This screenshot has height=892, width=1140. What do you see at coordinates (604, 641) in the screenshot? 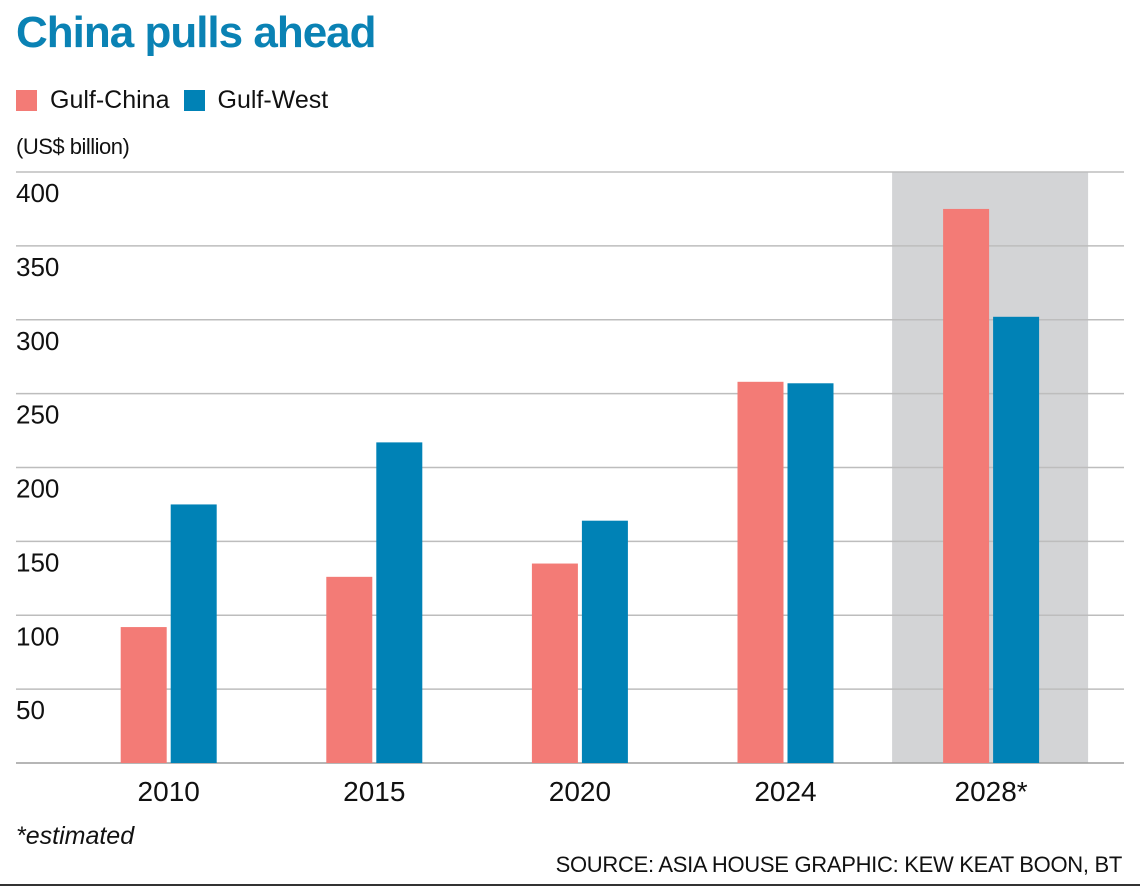
I see `bar-gulf-west-2020` at bounding box center [604, 641].